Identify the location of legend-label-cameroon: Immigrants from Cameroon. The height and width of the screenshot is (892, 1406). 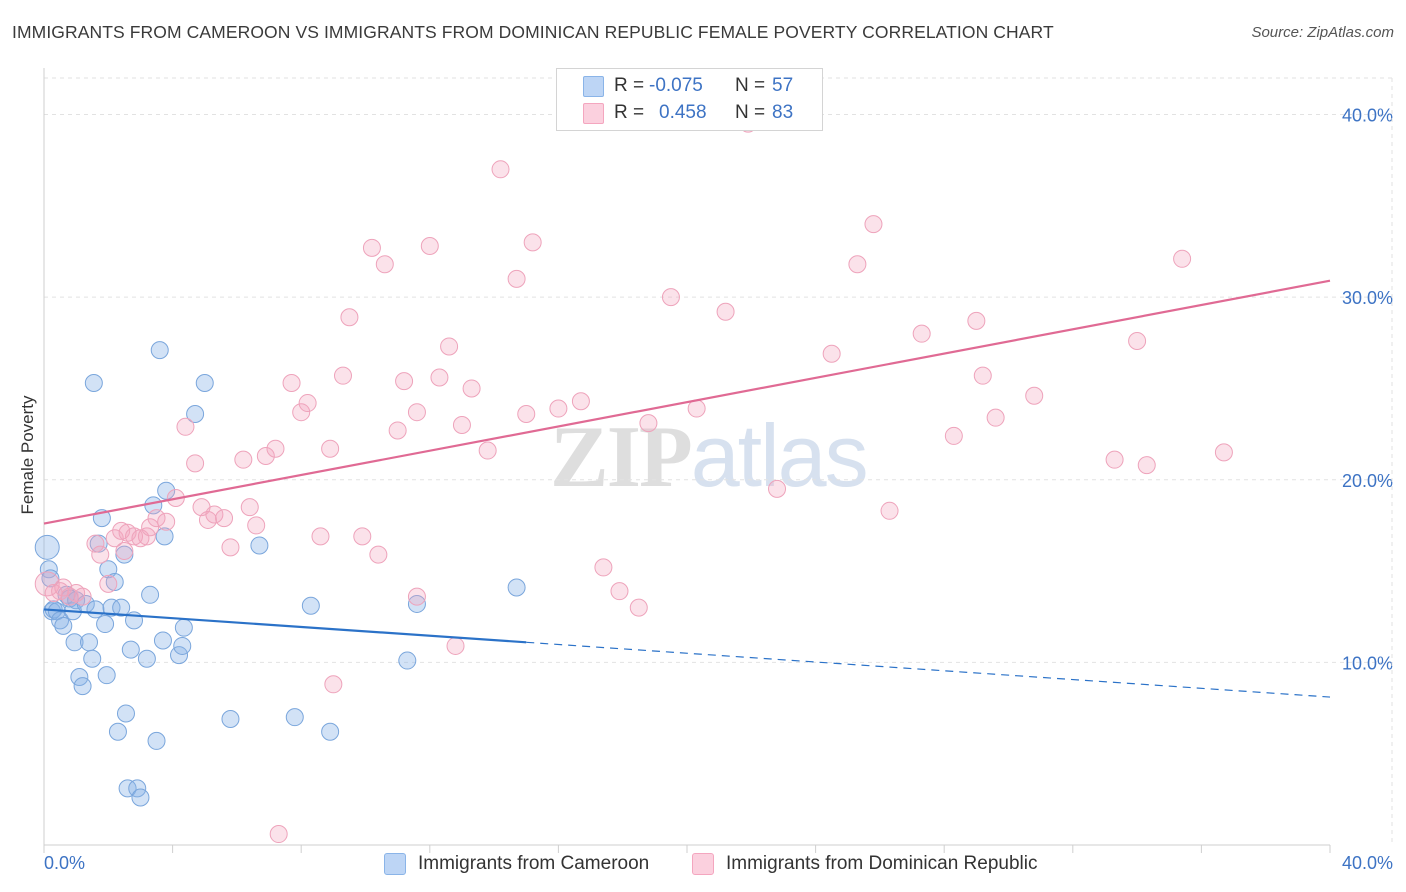
(534, 863).